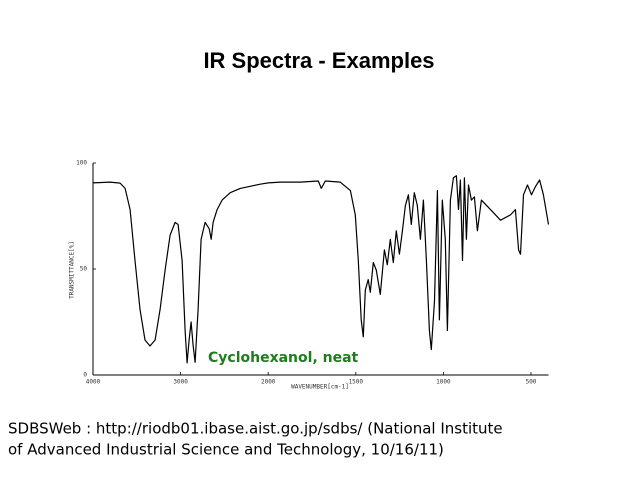 This screenshot has height=478, width=638. What do you see at coordinates (443, 382) in the screenshot?
I see `x-tick-label: 1000` at bounding box center [443, 382].